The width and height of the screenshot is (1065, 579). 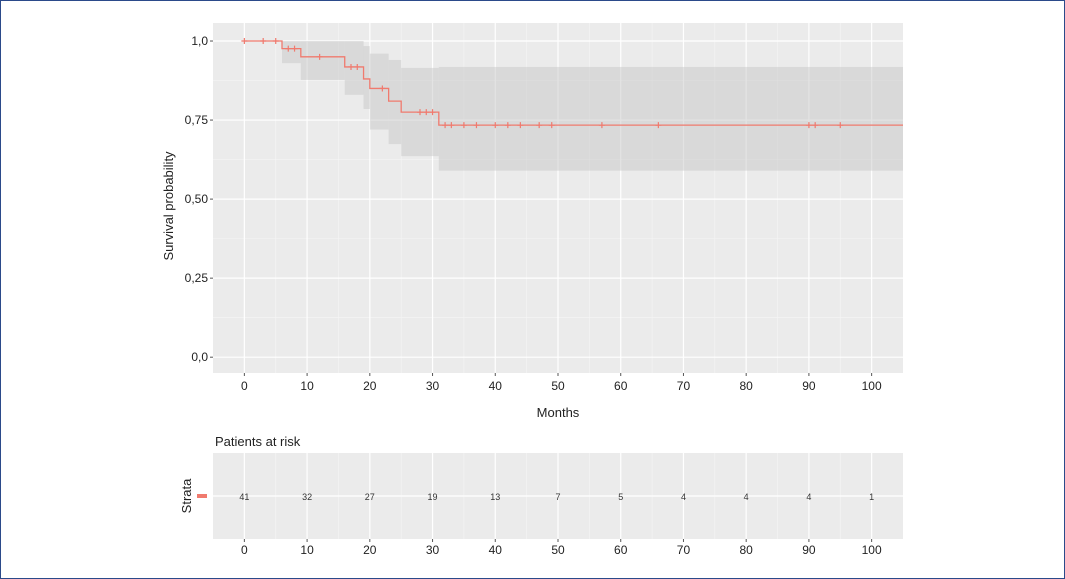 What do you see at coordinates (684, 386) in the screenshot?
I see `x-tick-label: 70` at bounding box center [684, 386].